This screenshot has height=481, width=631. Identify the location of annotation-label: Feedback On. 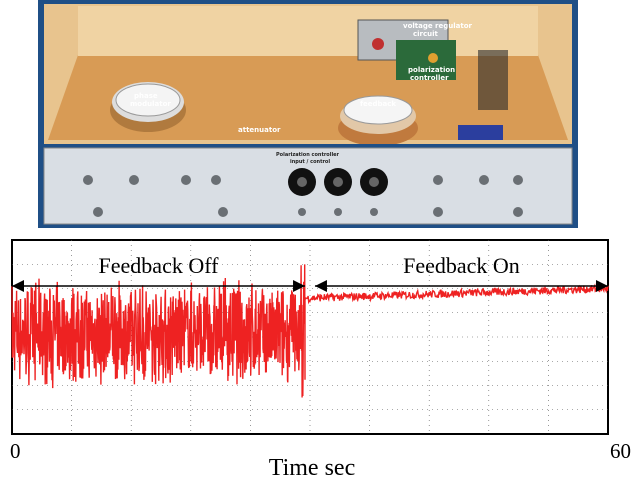
(461, 265).